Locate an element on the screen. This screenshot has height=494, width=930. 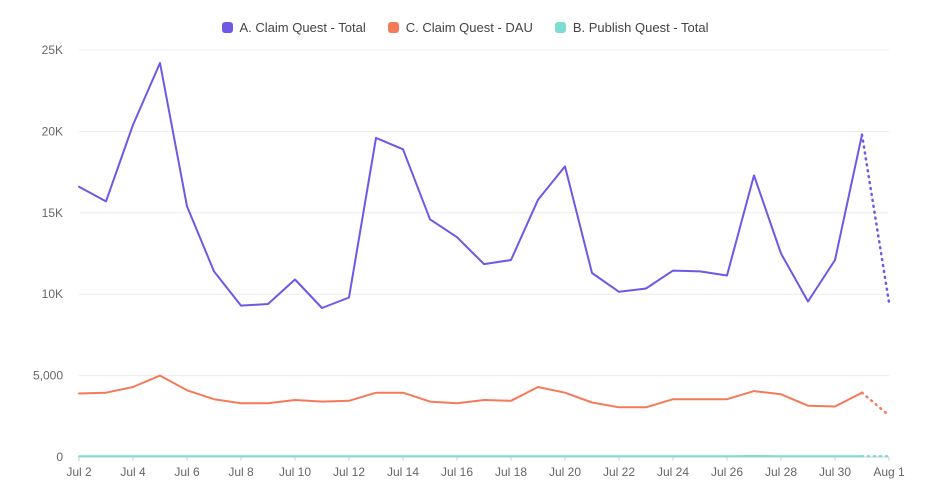
legend-swatch-publish-quest-total is located at coordinates (560, 27).